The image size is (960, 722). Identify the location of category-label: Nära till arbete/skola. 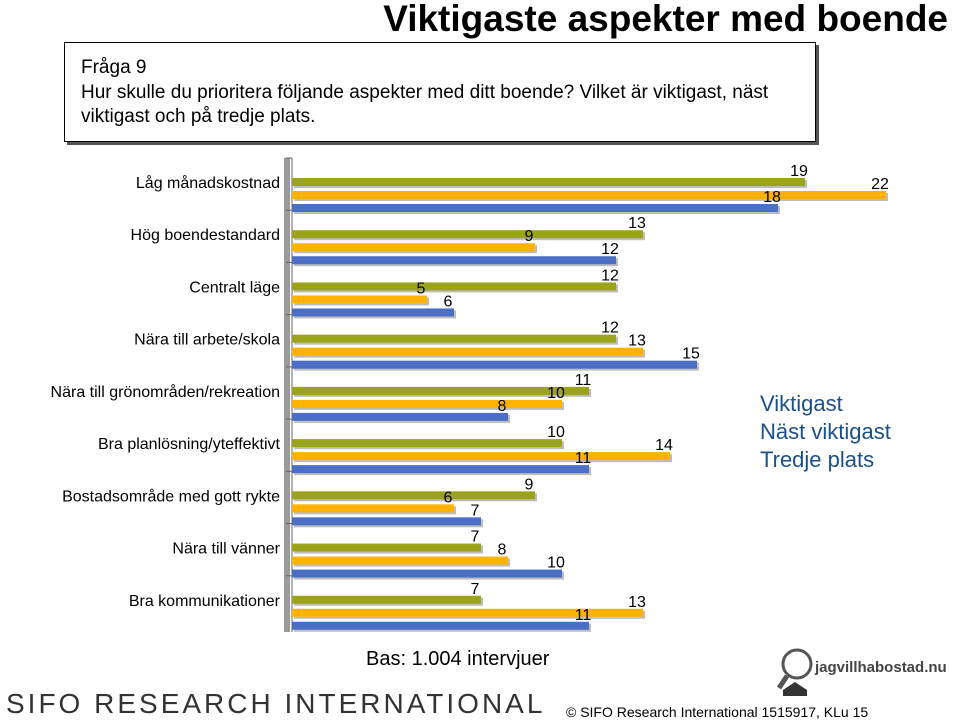
(207, 340).